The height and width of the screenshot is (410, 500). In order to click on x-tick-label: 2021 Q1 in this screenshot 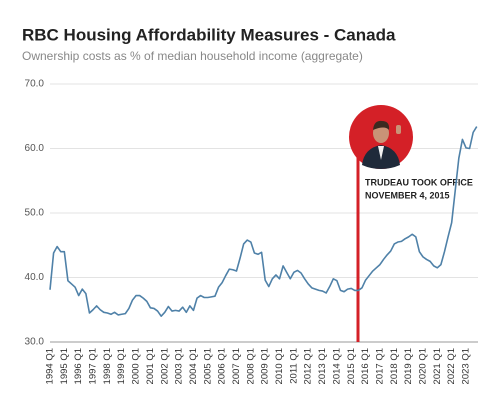, I will do `click(437, 366)`.